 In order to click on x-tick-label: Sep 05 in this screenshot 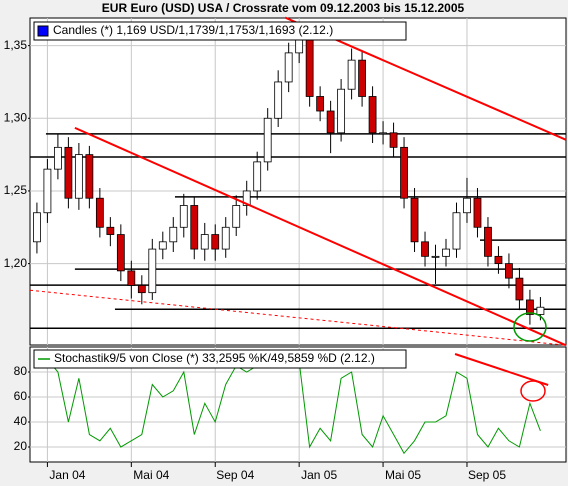, I will do `click(487, 475)`.